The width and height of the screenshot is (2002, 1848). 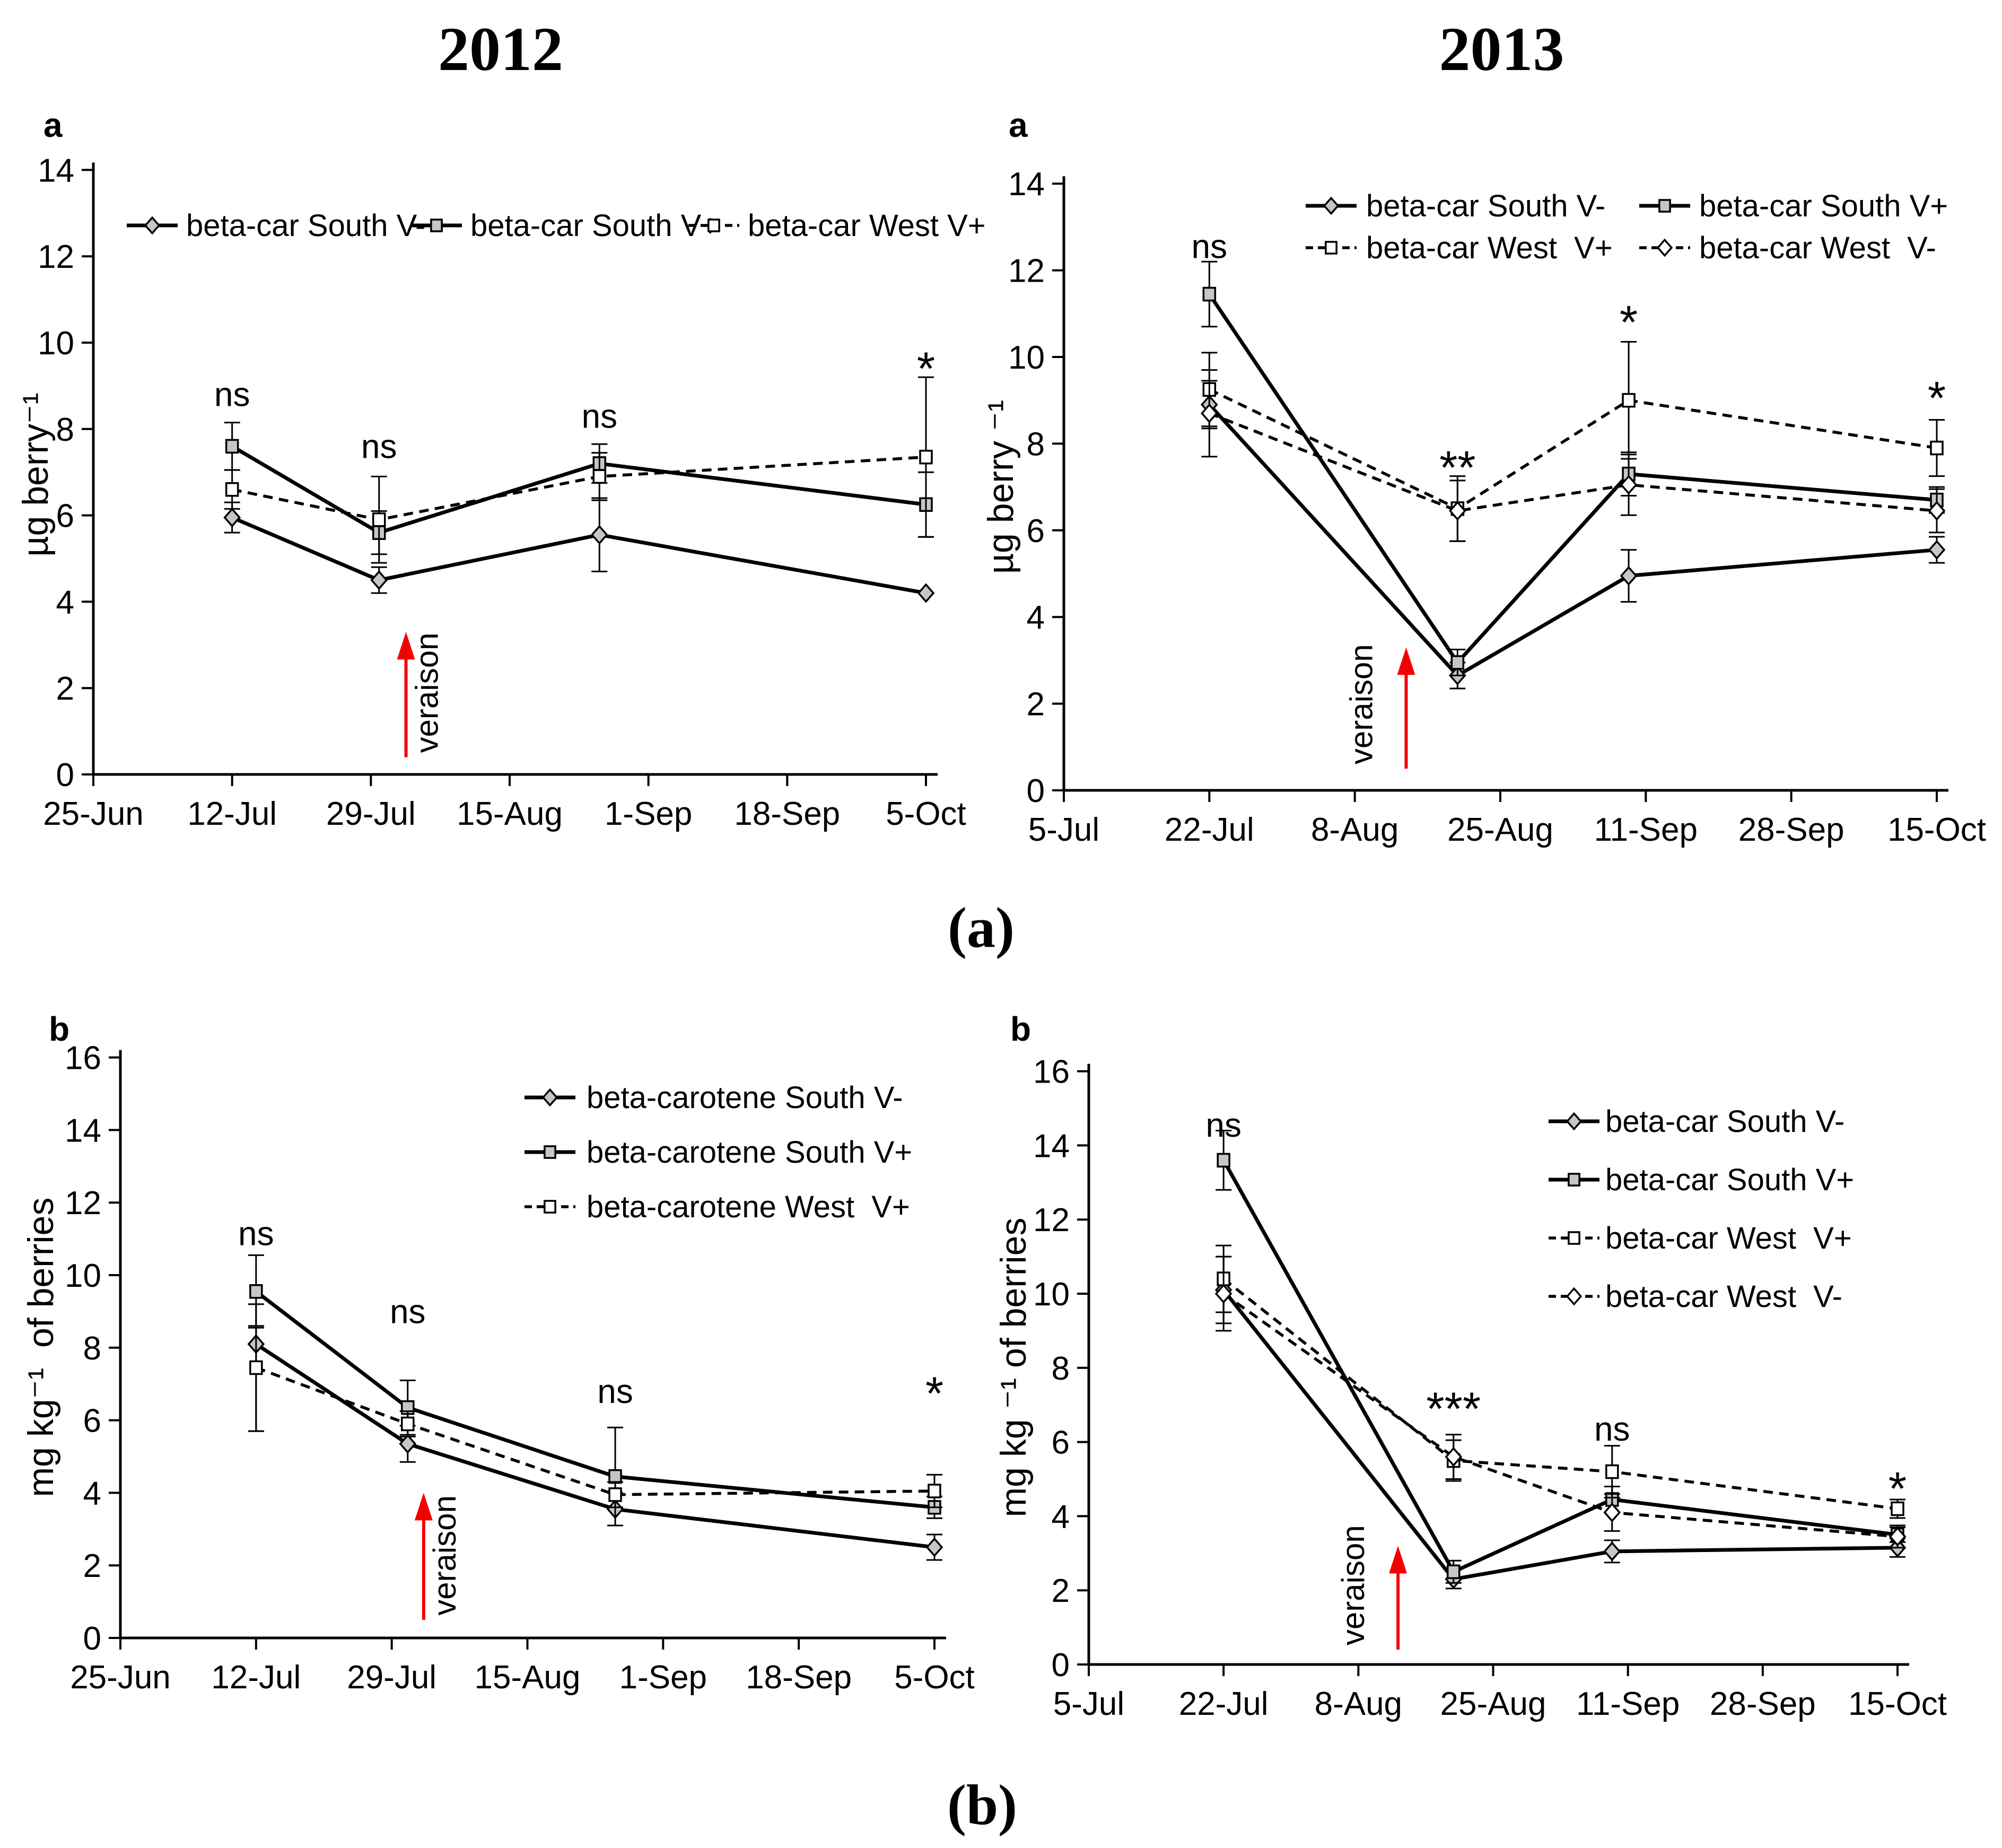 I want to click on series-beta-carotene-west-v, so click(x=595, y=1406).